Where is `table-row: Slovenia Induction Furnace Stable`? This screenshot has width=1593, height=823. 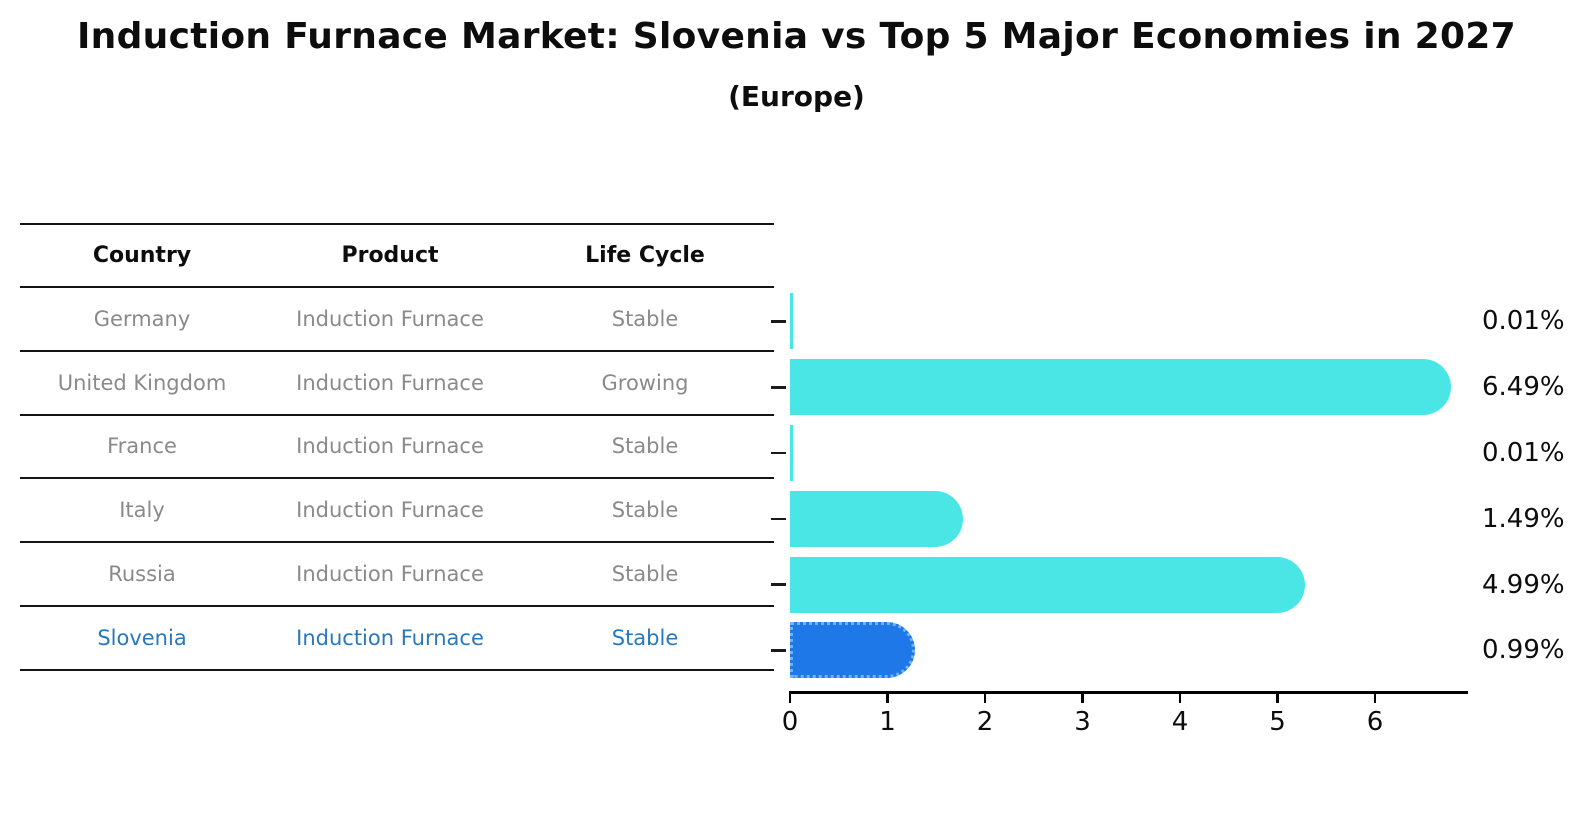
table-row: Slovenia Induction Furnace Stable is located at coordinates (397, 639).